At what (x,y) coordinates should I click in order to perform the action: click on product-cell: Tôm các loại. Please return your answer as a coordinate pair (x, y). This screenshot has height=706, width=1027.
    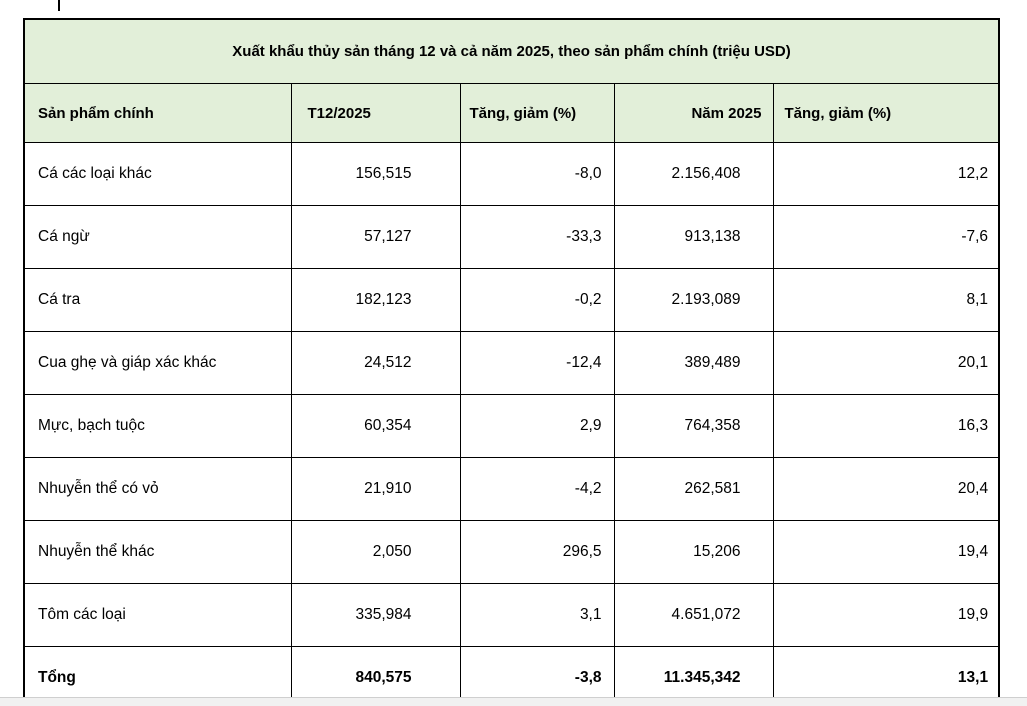
    Looking at the image, I should click on (157, 615).